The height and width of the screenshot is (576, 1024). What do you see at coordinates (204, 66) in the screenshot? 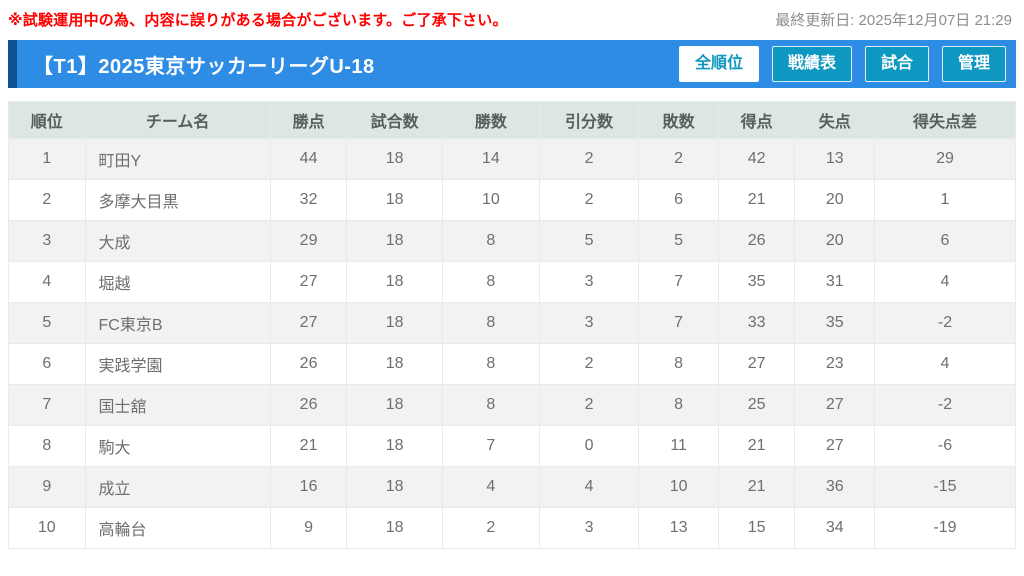
I see `league-title: 【T1】2025東京サッカーリーグU-18` at bounding box center [204, 66].